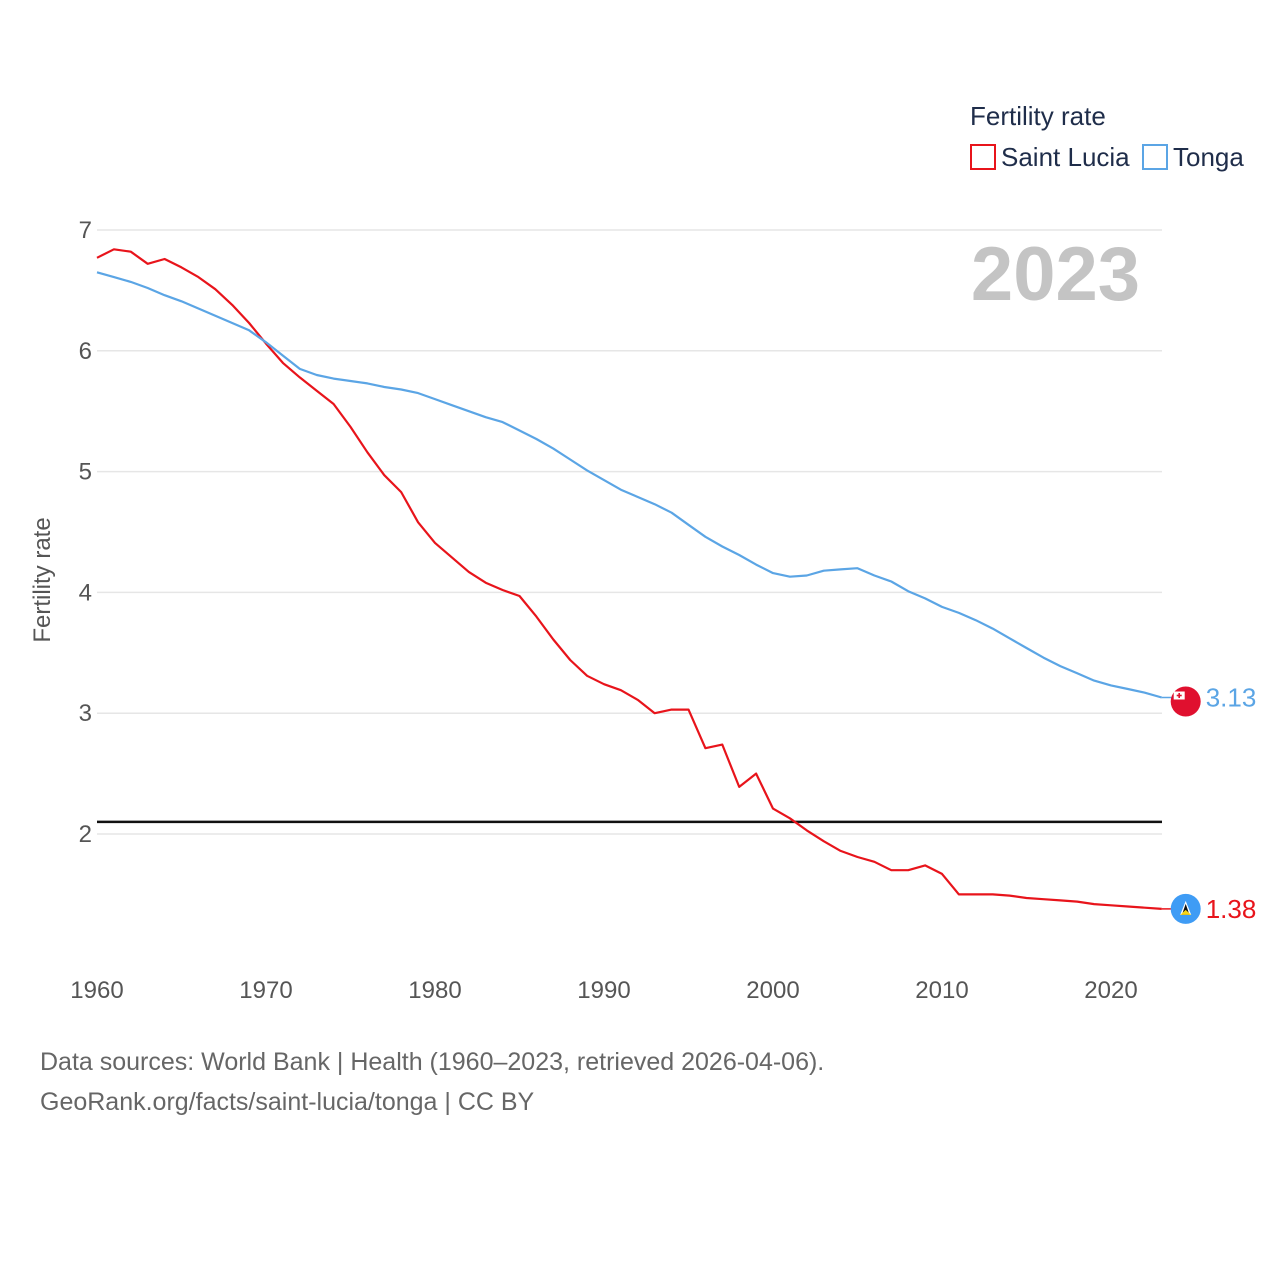  Describe the element at coordinates (1231, 697) in the screenshot. I see `tonga-end-value: 3.13` at that location.